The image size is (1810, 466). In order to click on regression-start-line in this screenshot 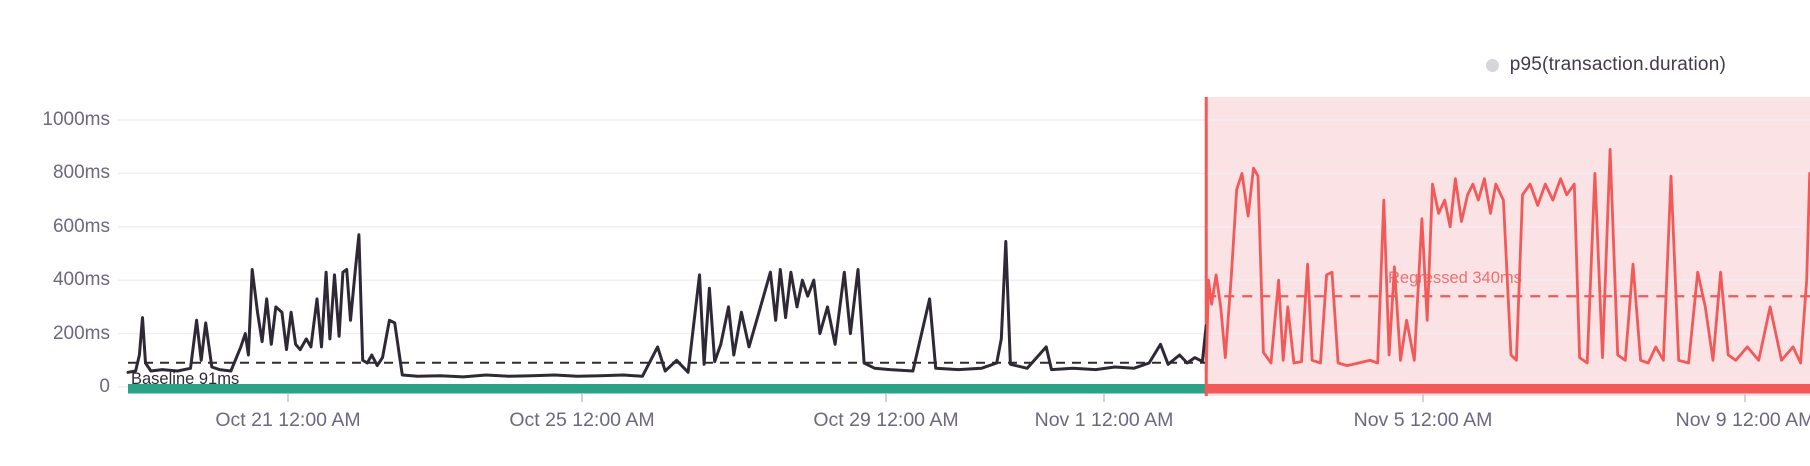, I will do `click(1206, 246)`.